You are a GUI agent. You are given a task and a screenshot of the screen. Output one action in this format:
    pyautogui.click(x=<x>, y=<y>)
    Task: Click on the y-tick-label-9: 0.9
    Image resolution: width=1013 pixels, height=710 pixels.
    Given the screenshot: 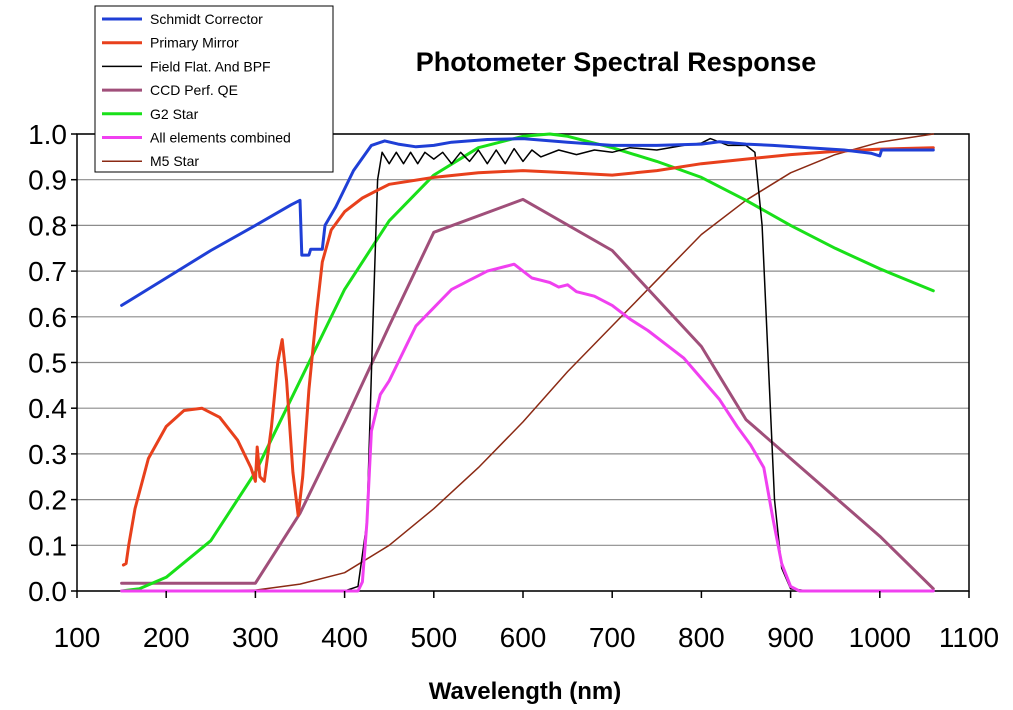 What is the action you would take?
    pyautogui.click(x=47, y=180)
    